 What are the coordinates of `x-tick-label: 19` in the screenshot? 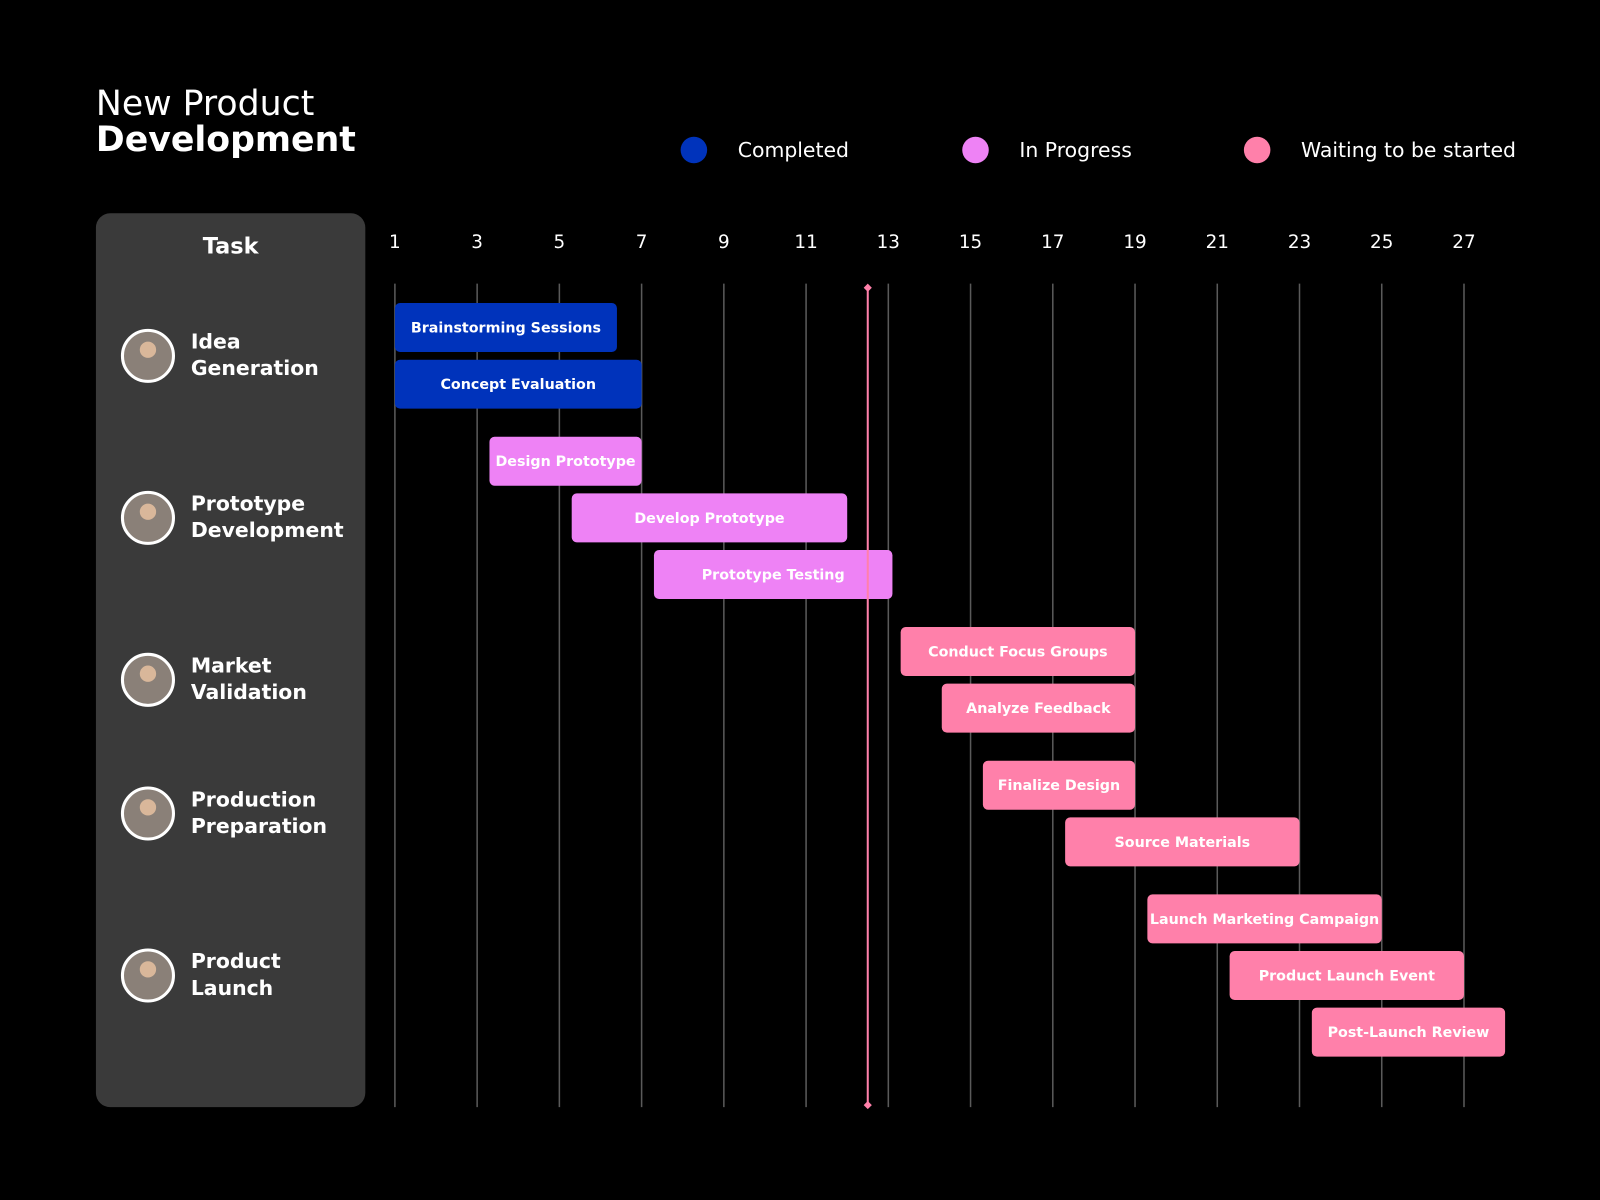 It's located at (1134, 242).